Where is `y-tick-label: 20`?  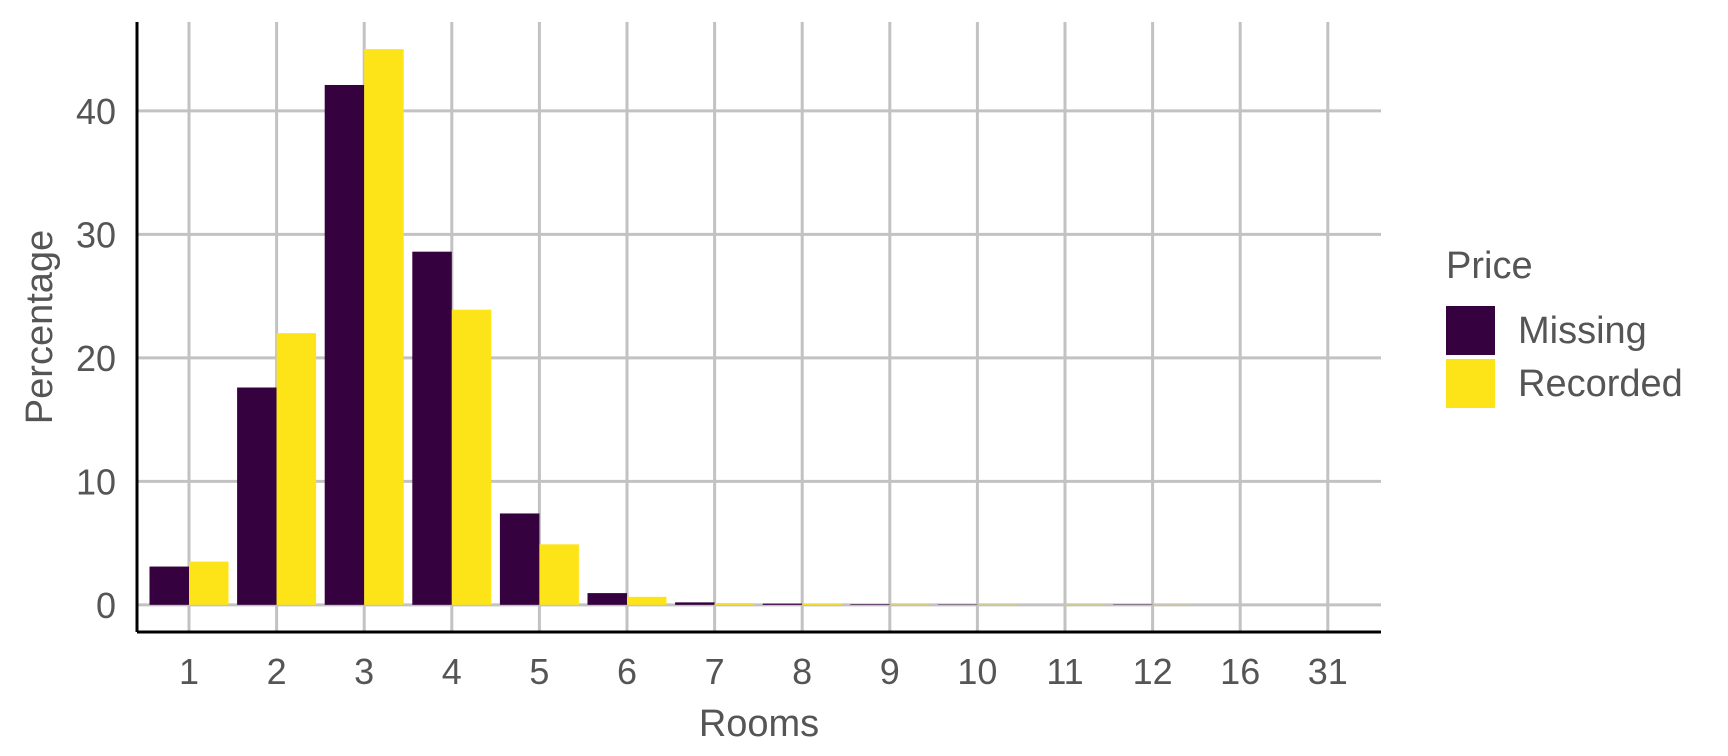 y-tick-label: 20 is located at coordinates (96, 358).